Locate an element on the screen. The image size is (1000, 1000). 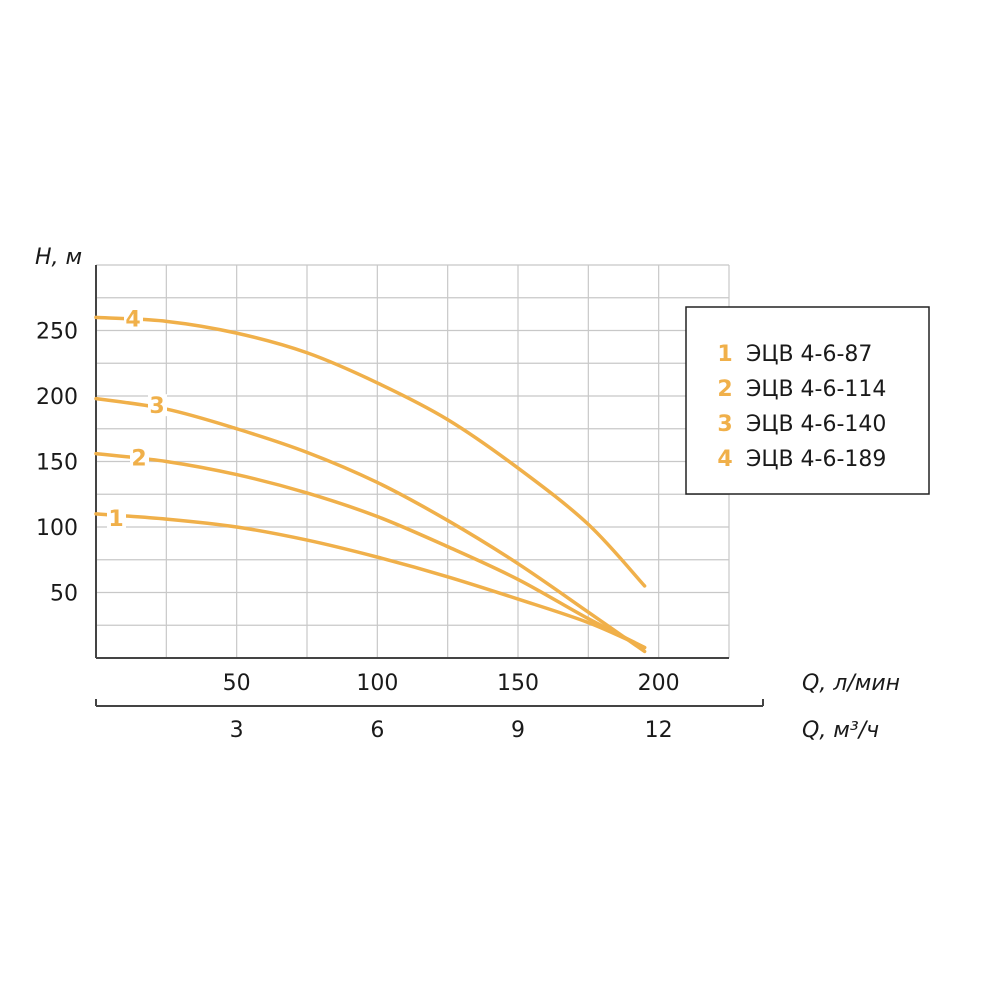
legend-label-4: ЭЦВ 4-6-189 is located at coordinates (816, 459).